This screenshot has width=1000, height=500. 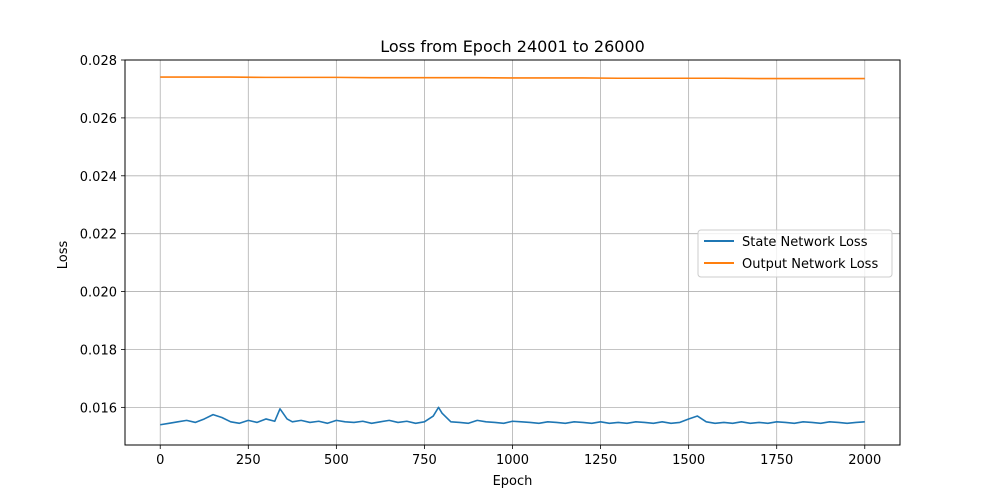 What do you see at coordinates (98, 177) in the screenshot?
I see `y-tick-label: 0.024` at bounding box center [98, 177].